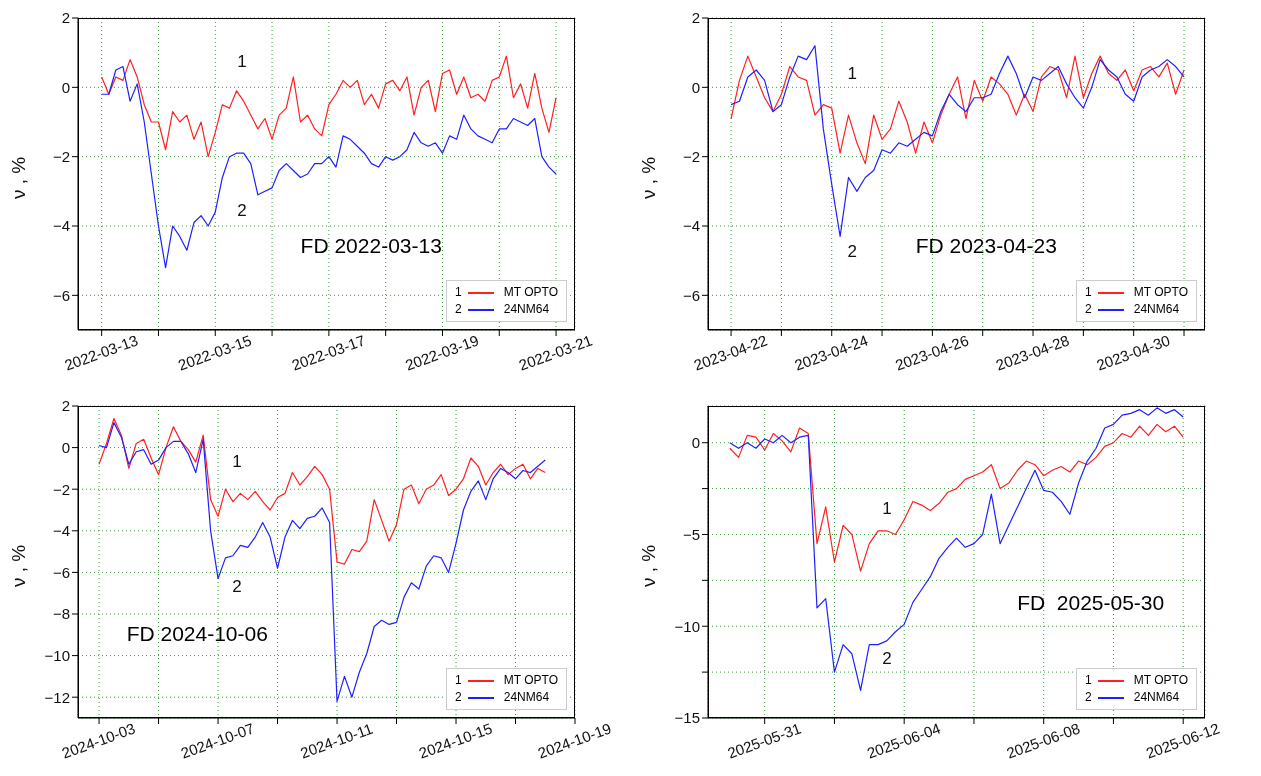 This screenshot has height=776, width=1261. I want to click on y-tick-label: −8, so click(61, 614).